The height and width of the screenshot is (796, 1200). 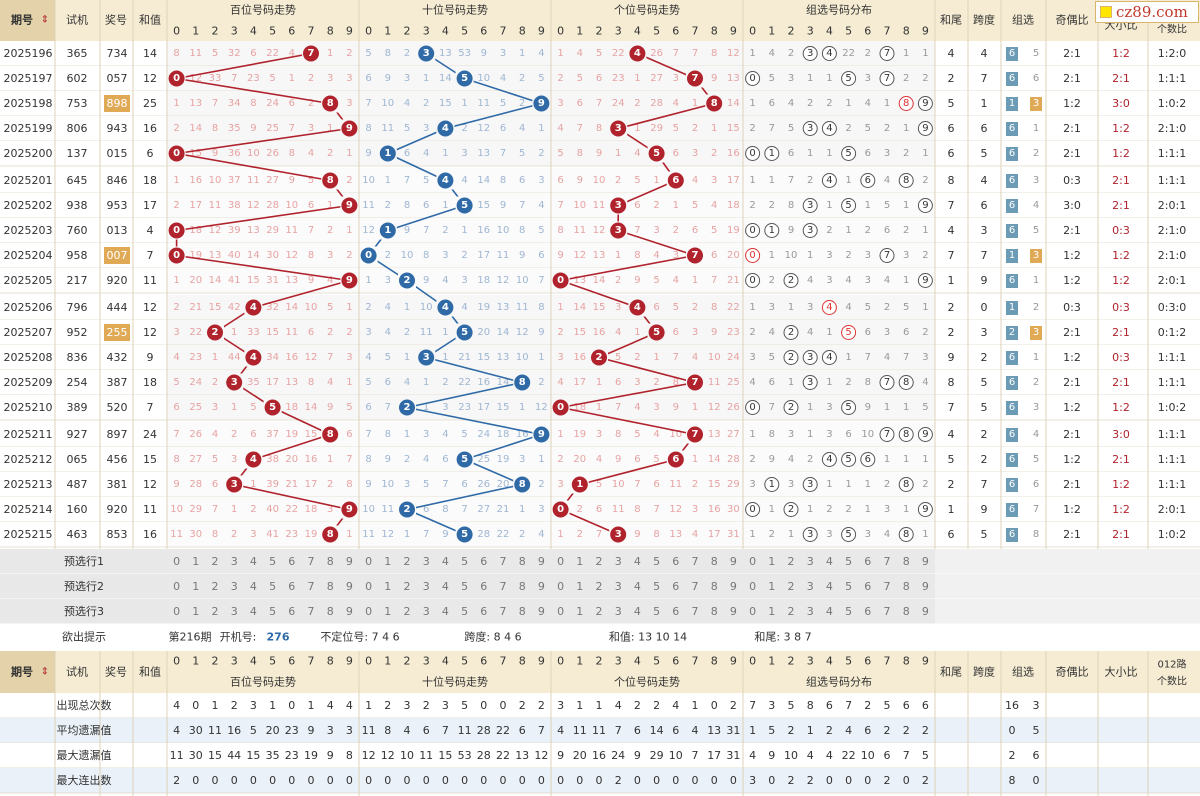 What do you see at coordinates (22, 672) in the screenshot?
I see `footer-period-label: 期号` at bounding box center [22, 672].